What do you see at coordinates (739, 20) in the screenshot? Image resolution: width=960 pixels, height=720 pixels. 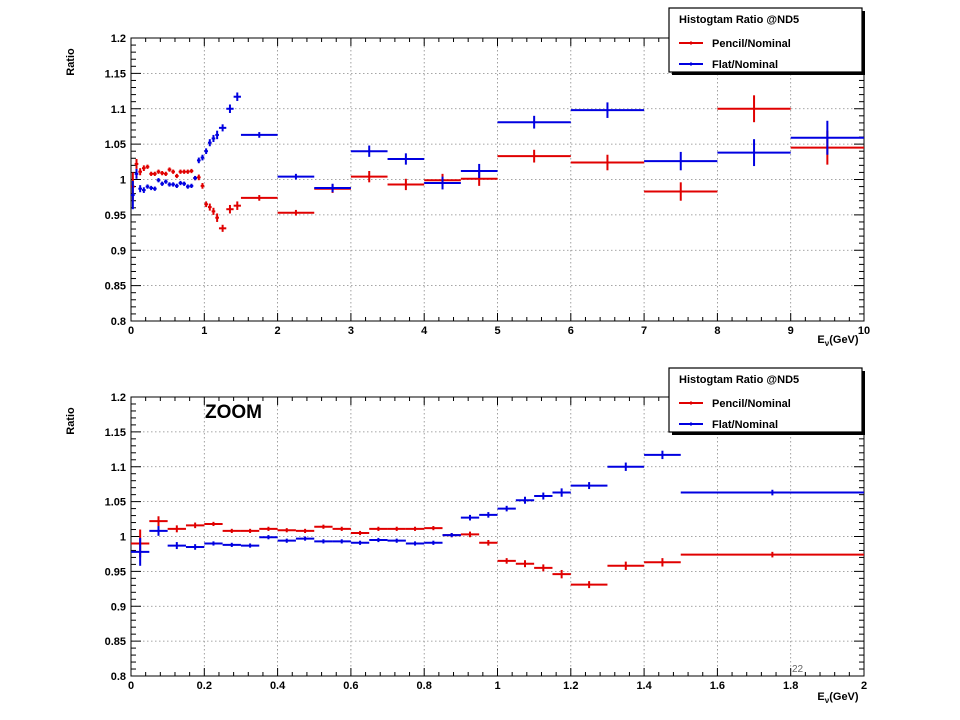 I see `legend-title: Histogtam Ratio @ND5` at bounding box center [739, 20].